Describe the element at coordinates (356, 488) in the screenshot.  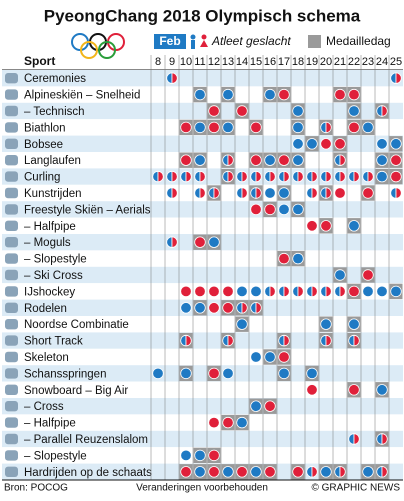
I see `credit: © GRAPHIC NEWS` at that location.